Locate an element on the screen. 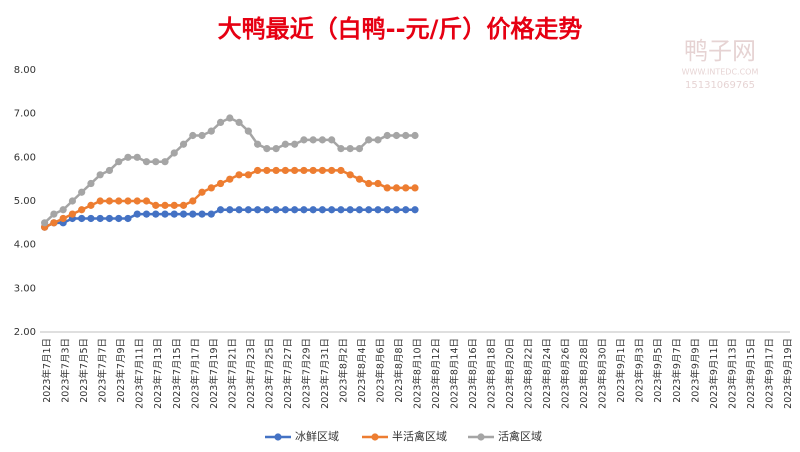 Image resolution: width=800 pixels, height=452 pixels. x-tick-label: 2023年7月25日 is located at coordinates (269, 373).